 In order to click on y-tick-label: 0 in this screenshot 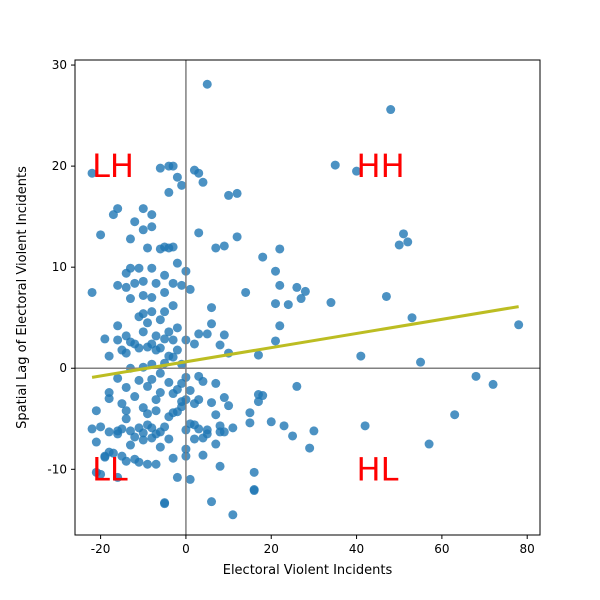, I will do `click(63, 368)`.